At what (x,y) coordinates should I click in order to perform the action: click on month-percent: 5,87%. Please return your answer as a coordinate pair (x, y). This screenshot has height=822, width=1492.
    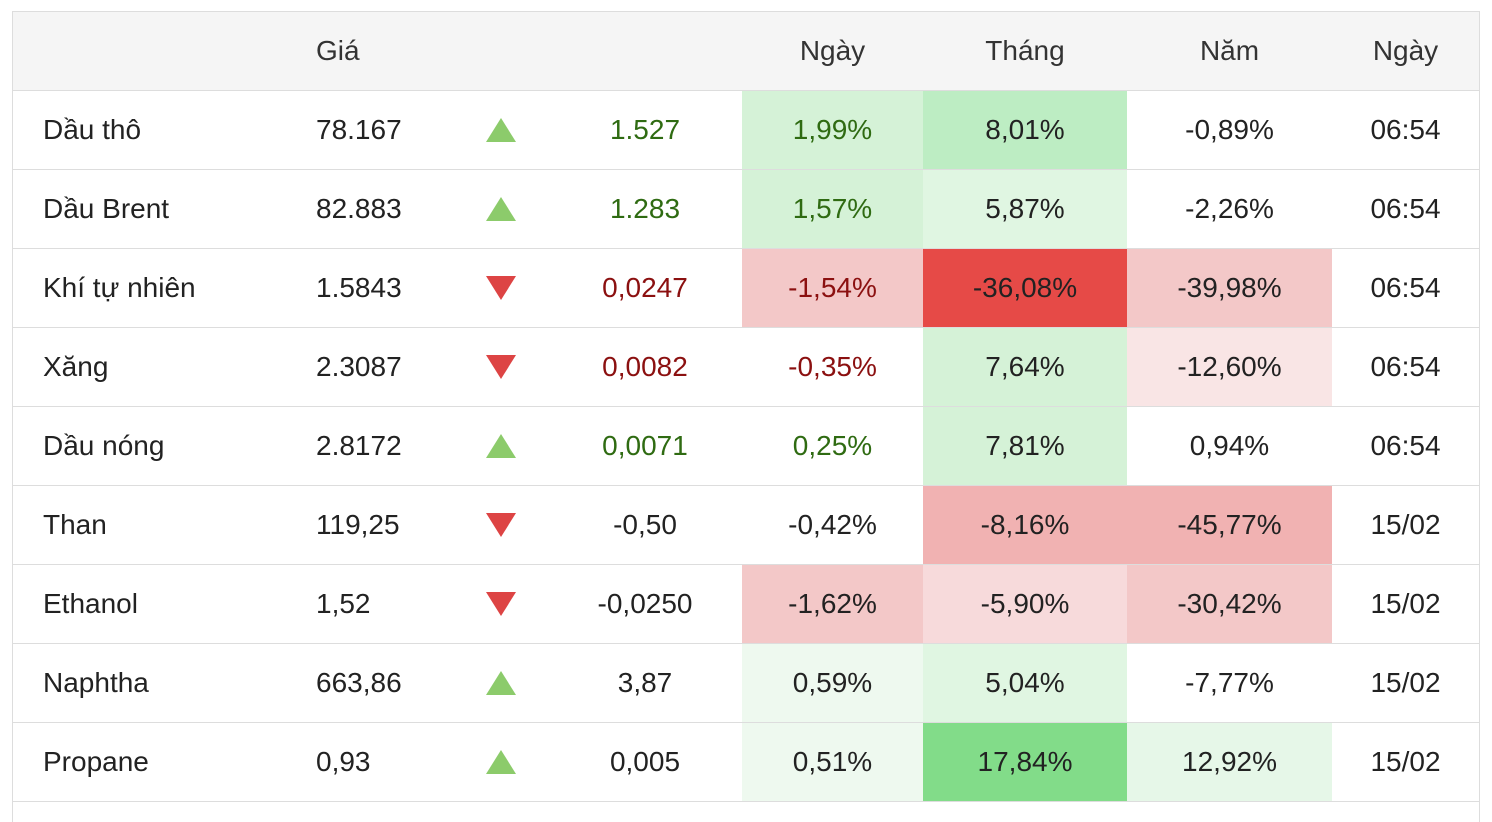
    Looking at the image, I should click on (1025, 209).